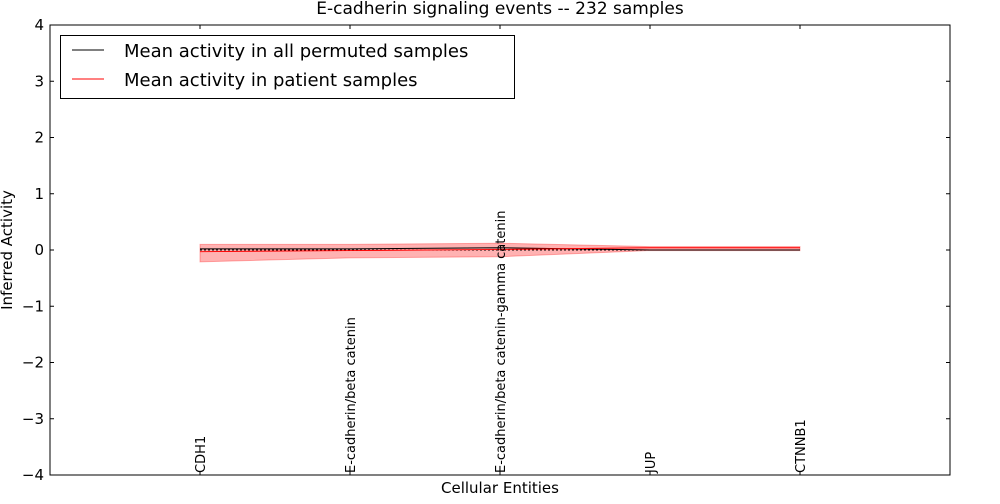 Image resolution: width=1000 pixels, height=504 pixels. Describe the element at coordinates (651, 463) in the screenshot. I see `x-tick-label: JUP` at that location.